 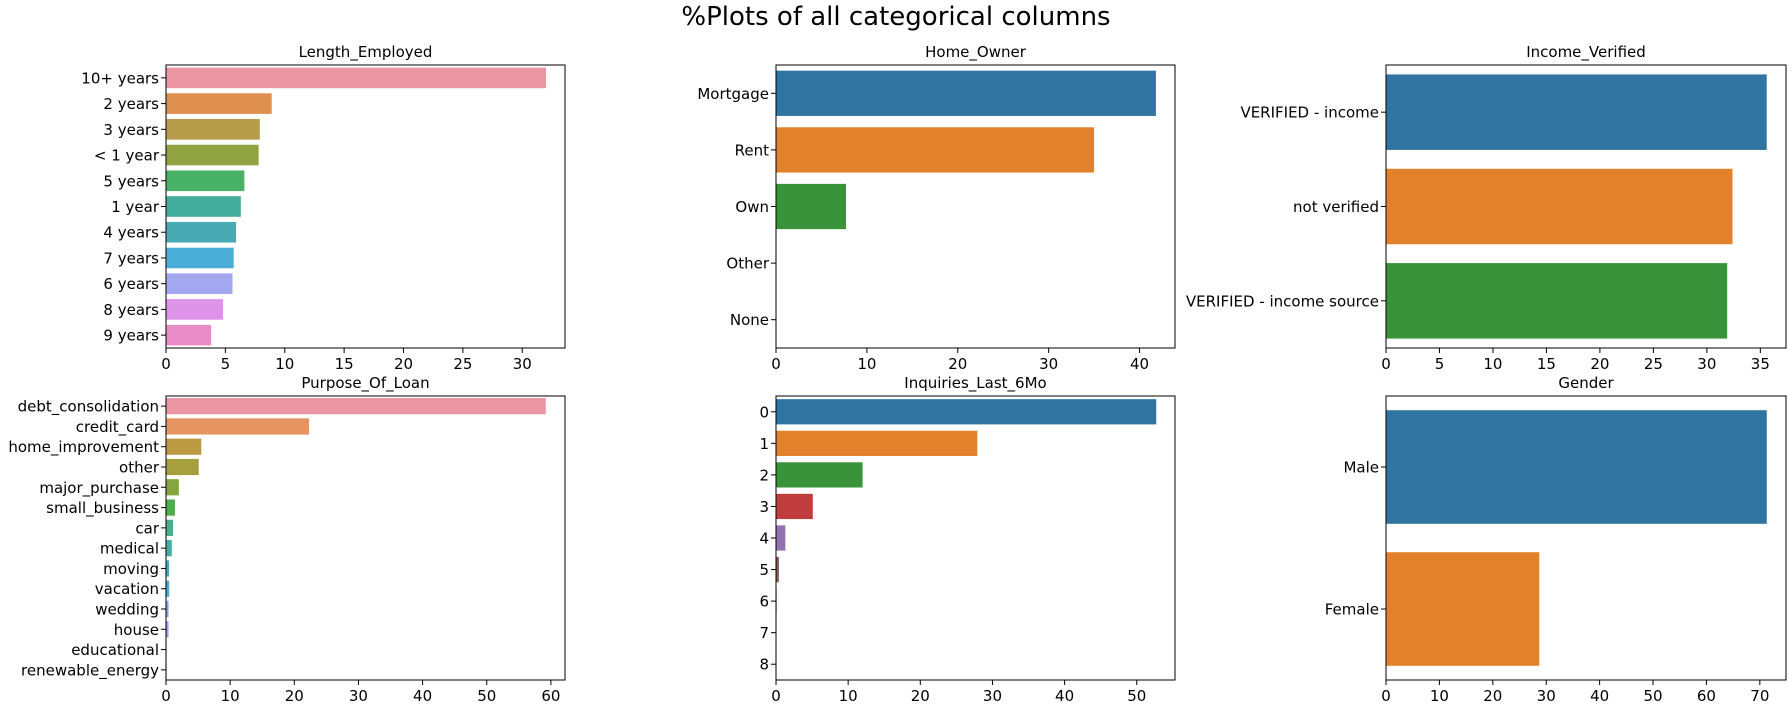 What do you see at coordinates (136, 630) in the screenshot?
I see `y-tick-label: house` at bounding box center [136, 630].